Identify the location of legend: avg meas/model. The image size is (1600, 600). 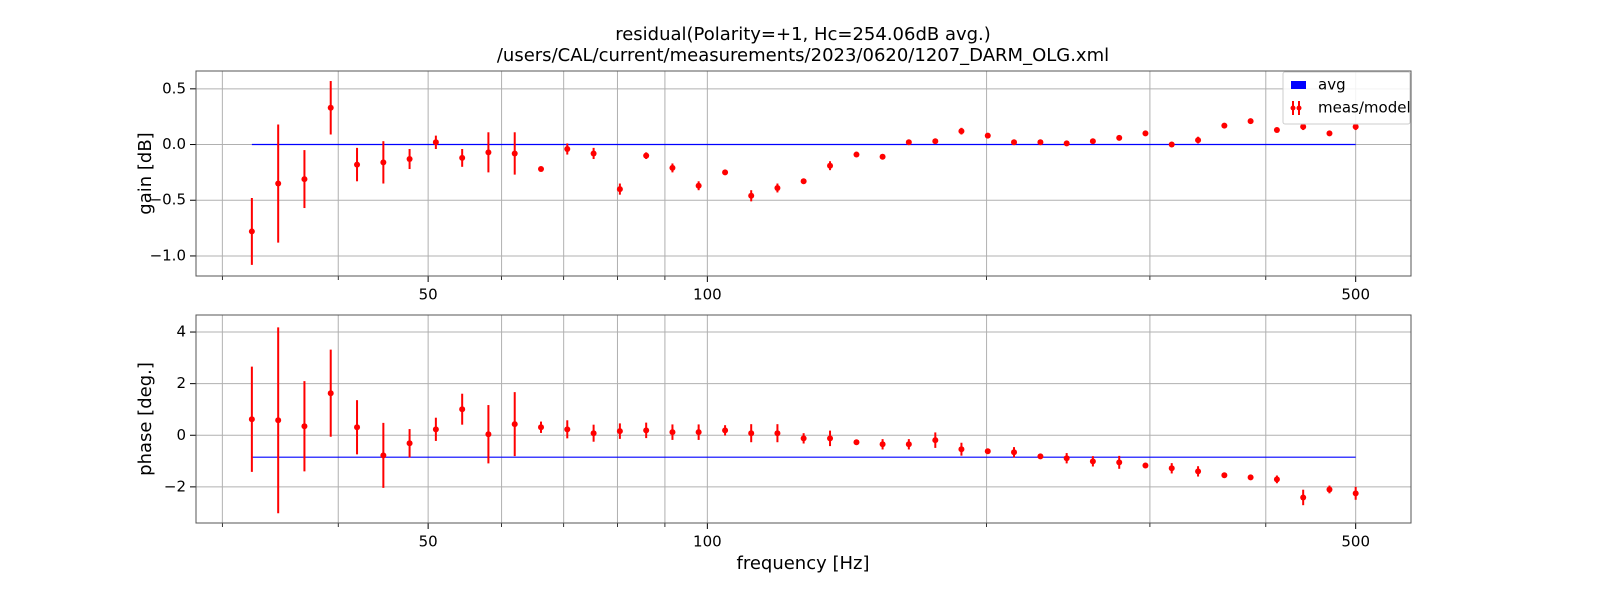
(1346, 98).